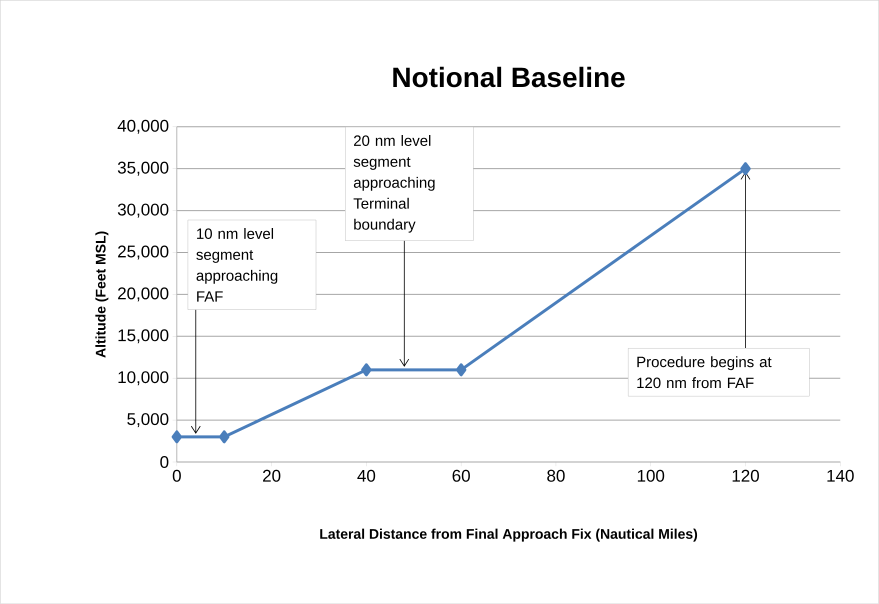 This screenshot has width=879, height=604. I want to click on y-tick-label: 5,000, so click(147, 420).